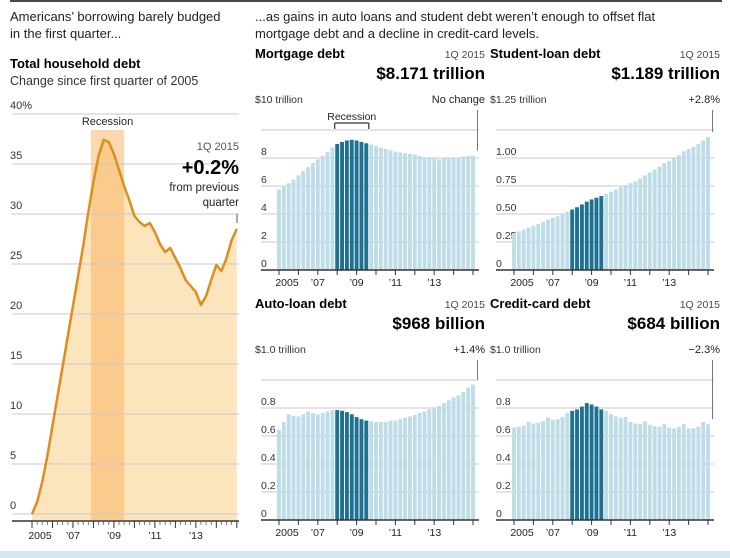  What do you see at coordinates (280, 350) in the screenshot?
I see `y-axis-top-label-auto: $1.0 trillion` at bounding box center [280, 350].